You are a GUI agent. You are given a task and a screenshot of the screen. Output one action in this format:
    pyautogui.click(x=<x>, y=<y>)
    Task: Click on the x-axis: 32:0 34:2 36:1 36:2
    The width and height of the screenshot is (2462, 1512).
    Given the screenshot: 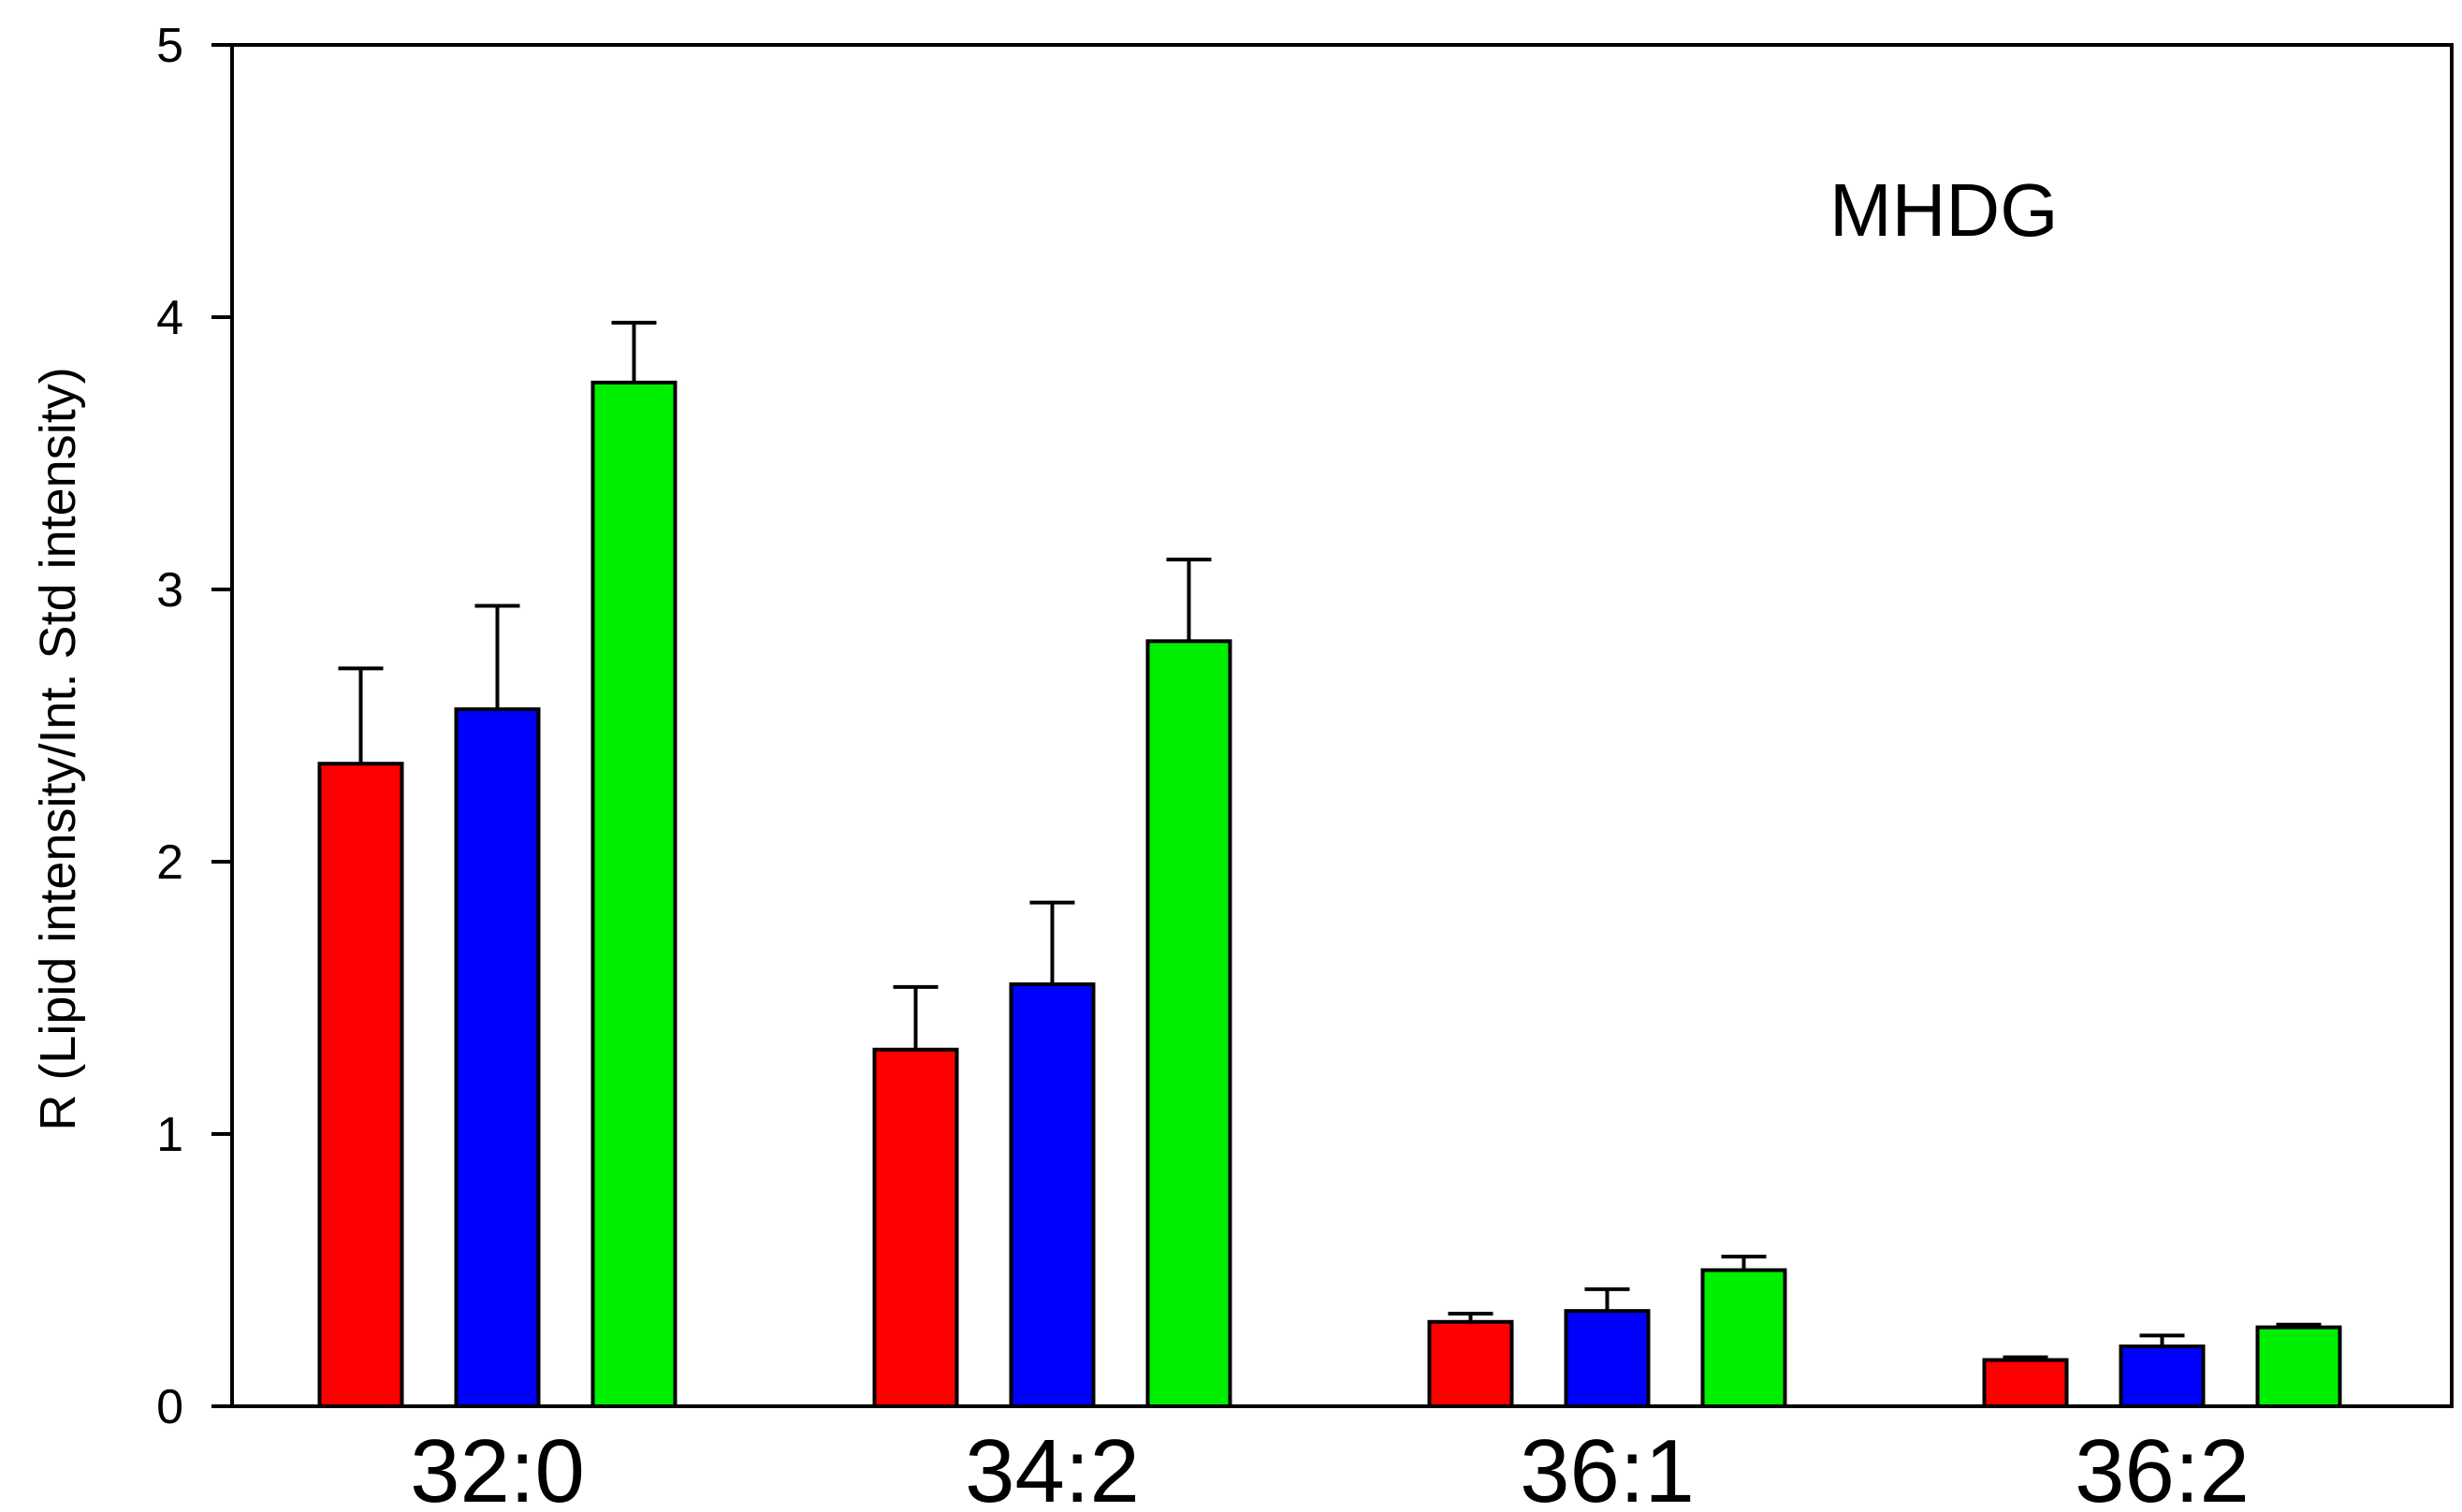 What is the action you would take?
    pyautogui.click(x=1330, y=1467)
    